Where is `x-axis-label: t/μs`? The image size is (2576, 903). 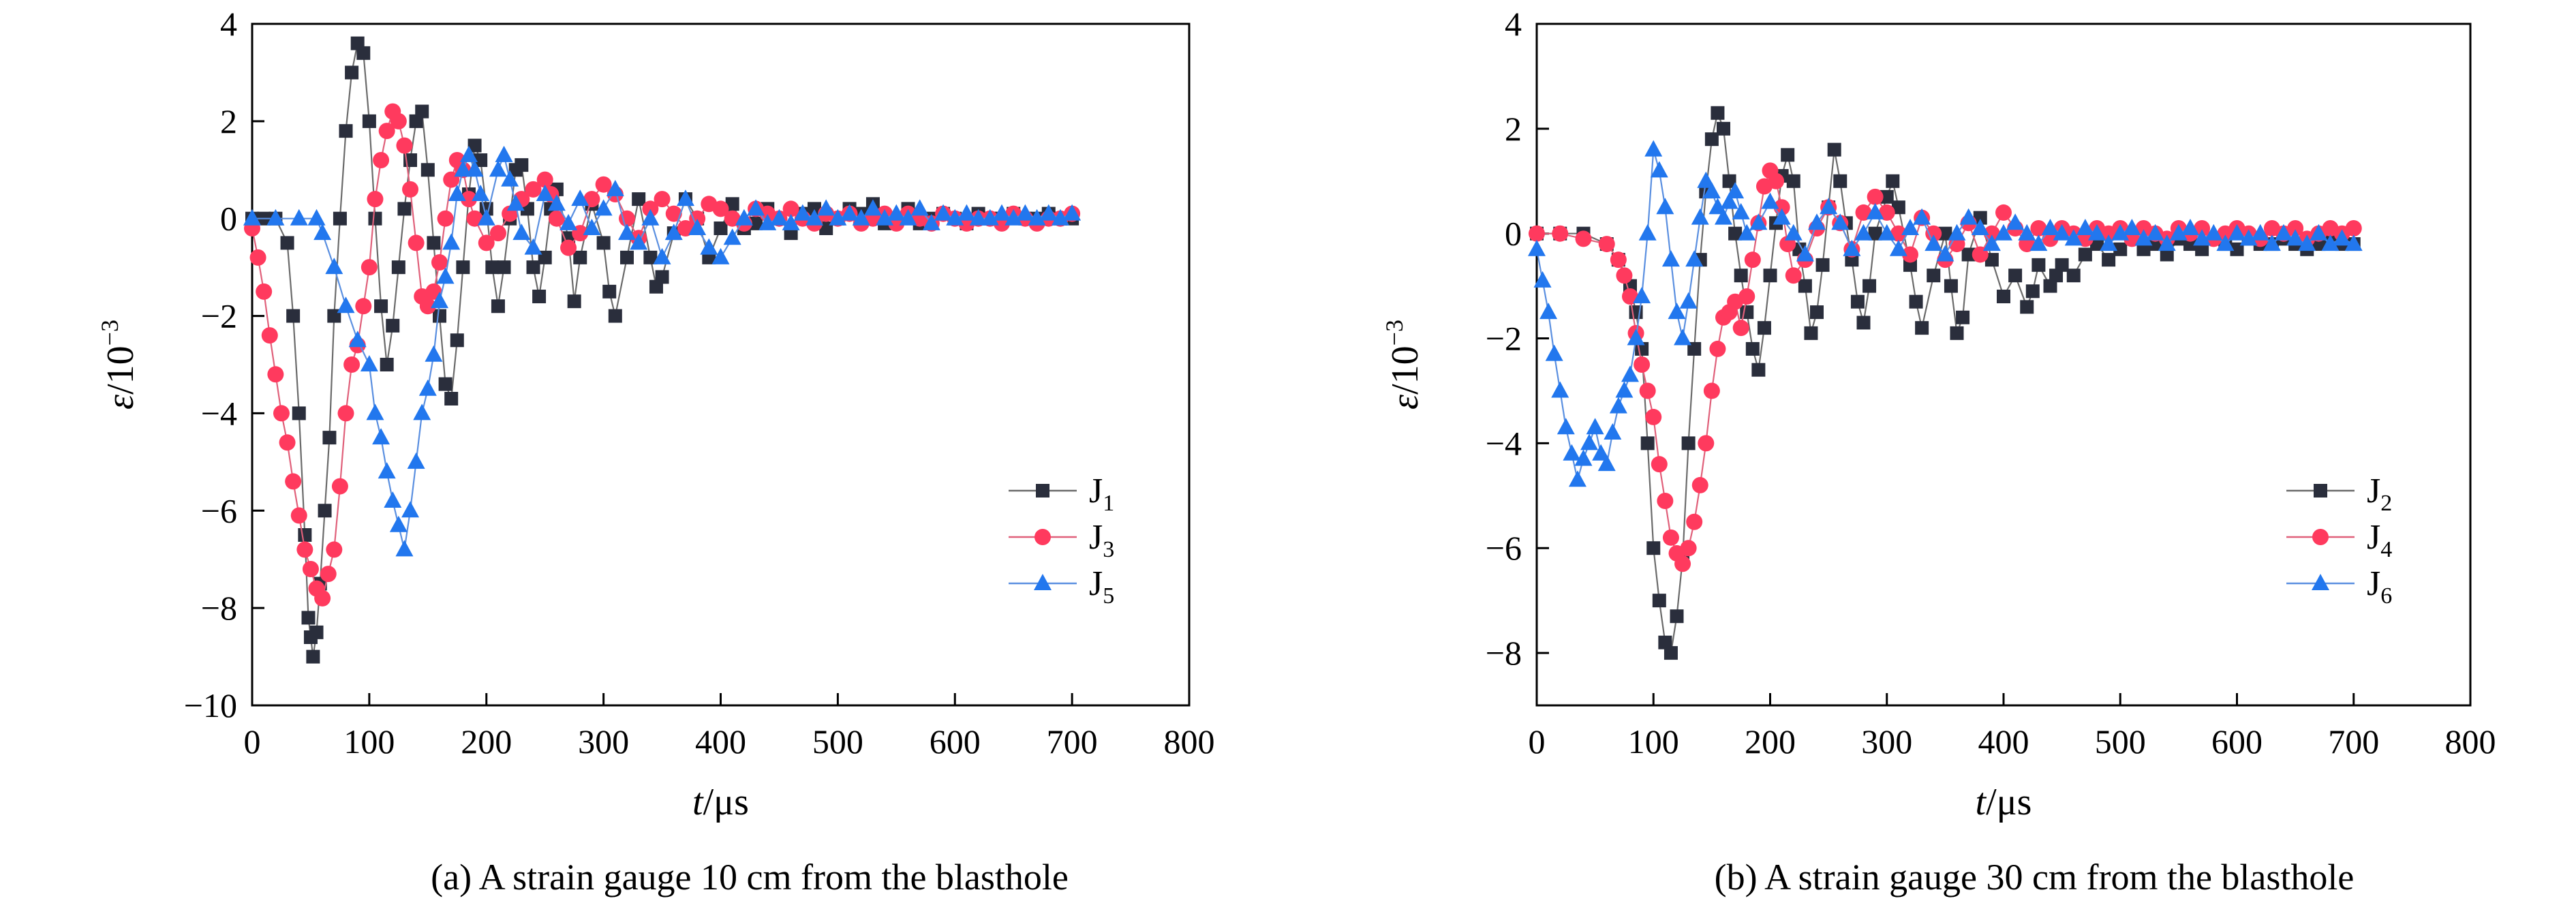
x-axis-label: t/μs is located at coordinates (720, 802).